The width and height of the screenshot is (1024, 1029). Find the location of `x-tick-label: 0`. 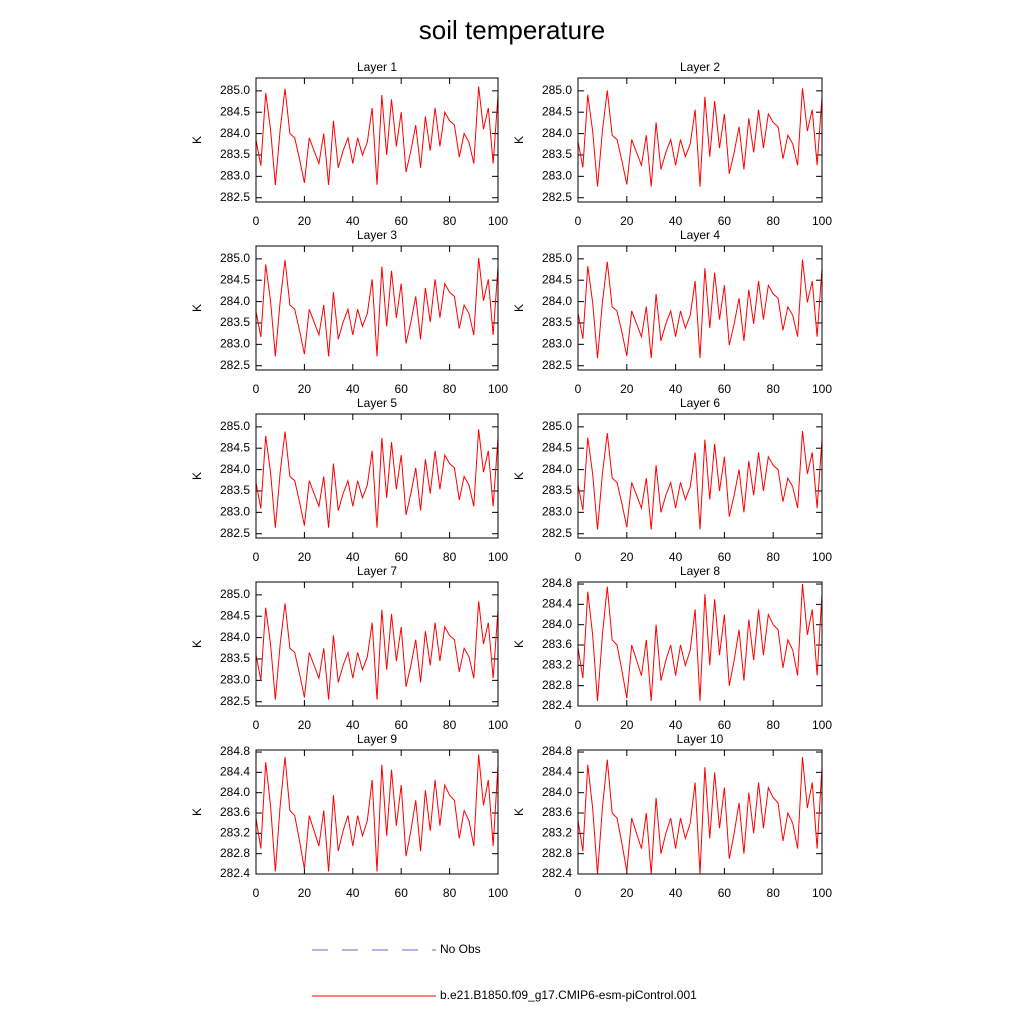

x-tick-label: 0 is located at coordinates (578, 725).